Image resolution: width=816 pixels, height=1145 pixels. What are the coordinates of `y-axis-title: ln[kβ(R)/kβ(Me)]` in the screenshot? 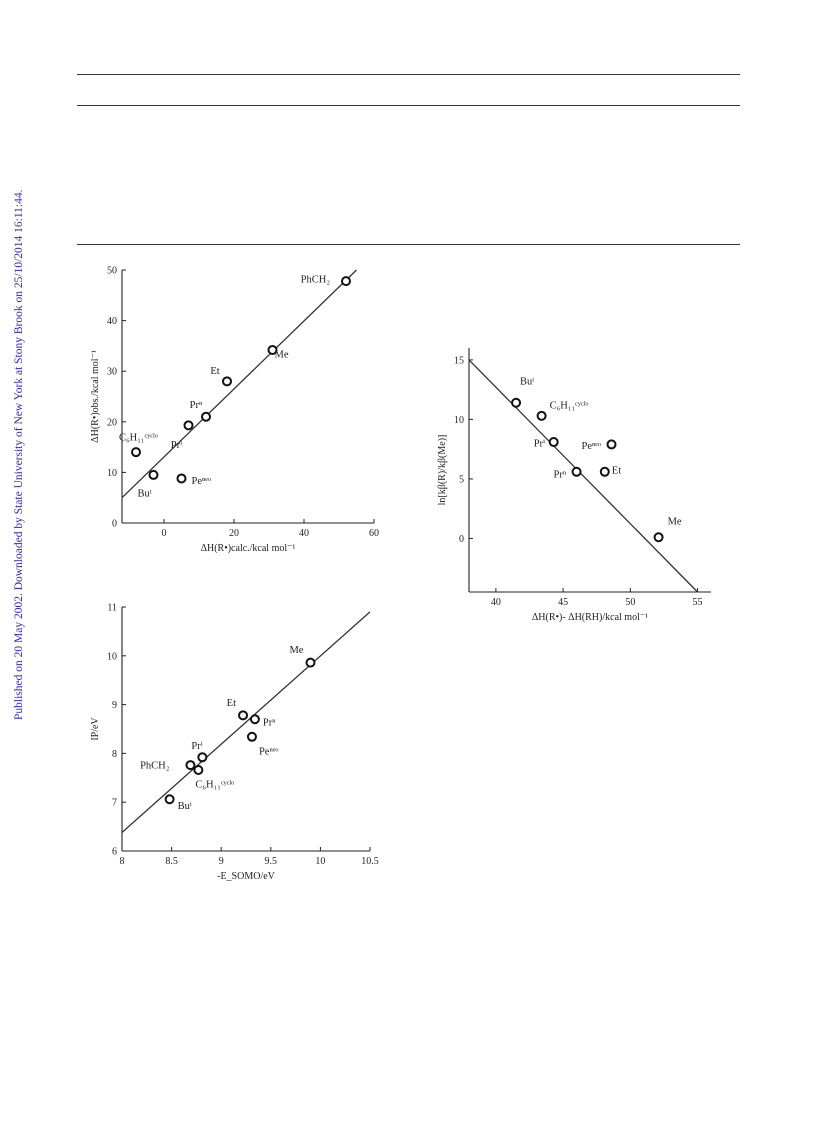 It's located at (442, 470).